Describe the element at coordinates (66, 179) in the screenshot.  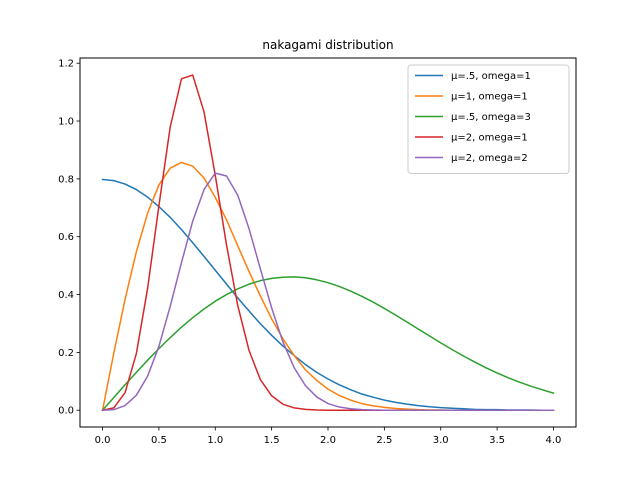
I see `y-tick-label: 0.8` at that location.